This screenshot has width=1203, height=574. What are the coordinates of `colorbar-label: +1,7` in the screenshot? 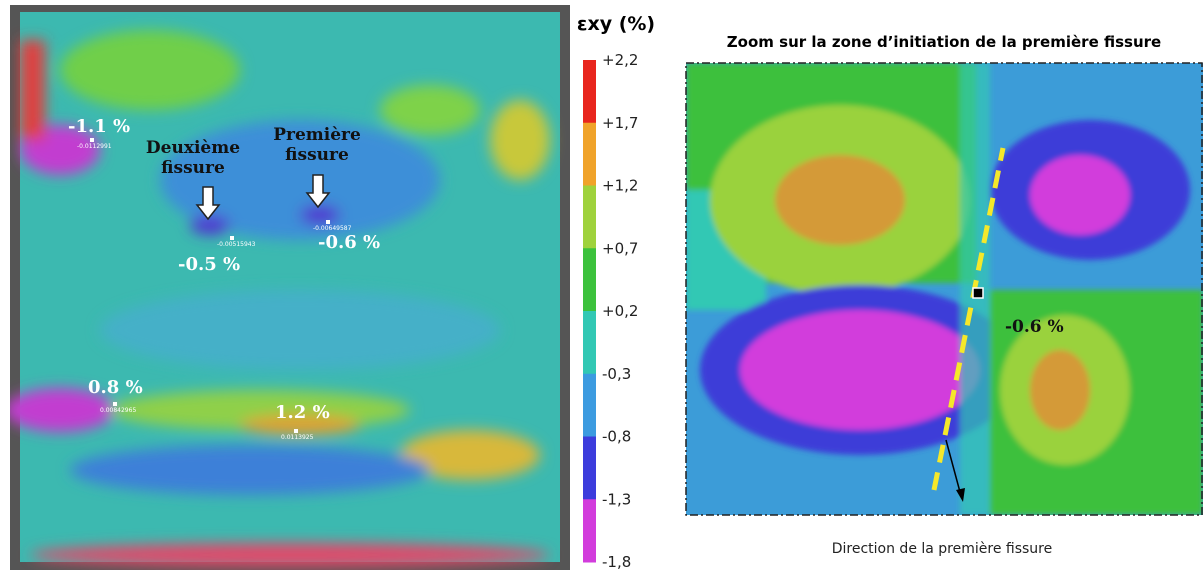 It's located at (620, 123).